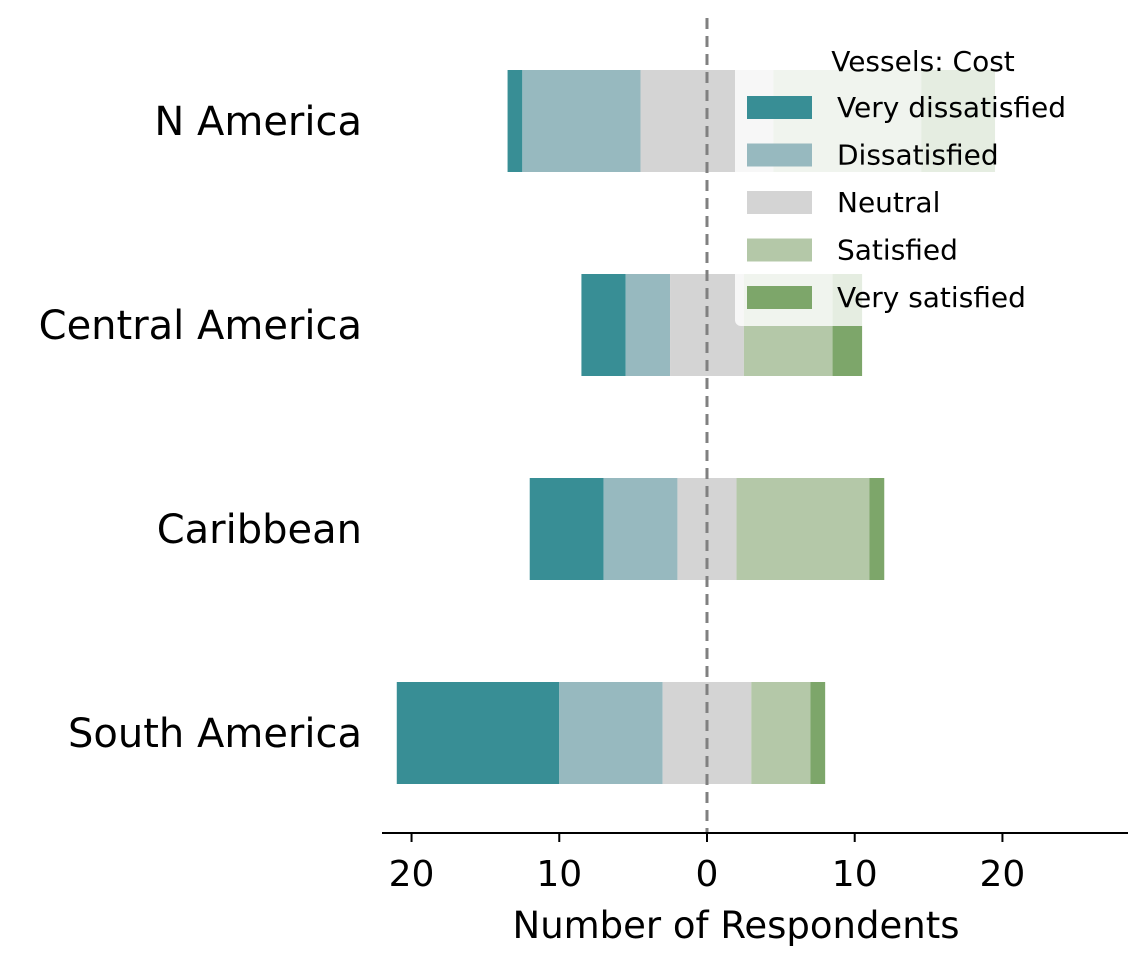 The width and height of the screenshot is (1146, 967). I want to click on legend-label: Dissatisfied, so click(918, 155).